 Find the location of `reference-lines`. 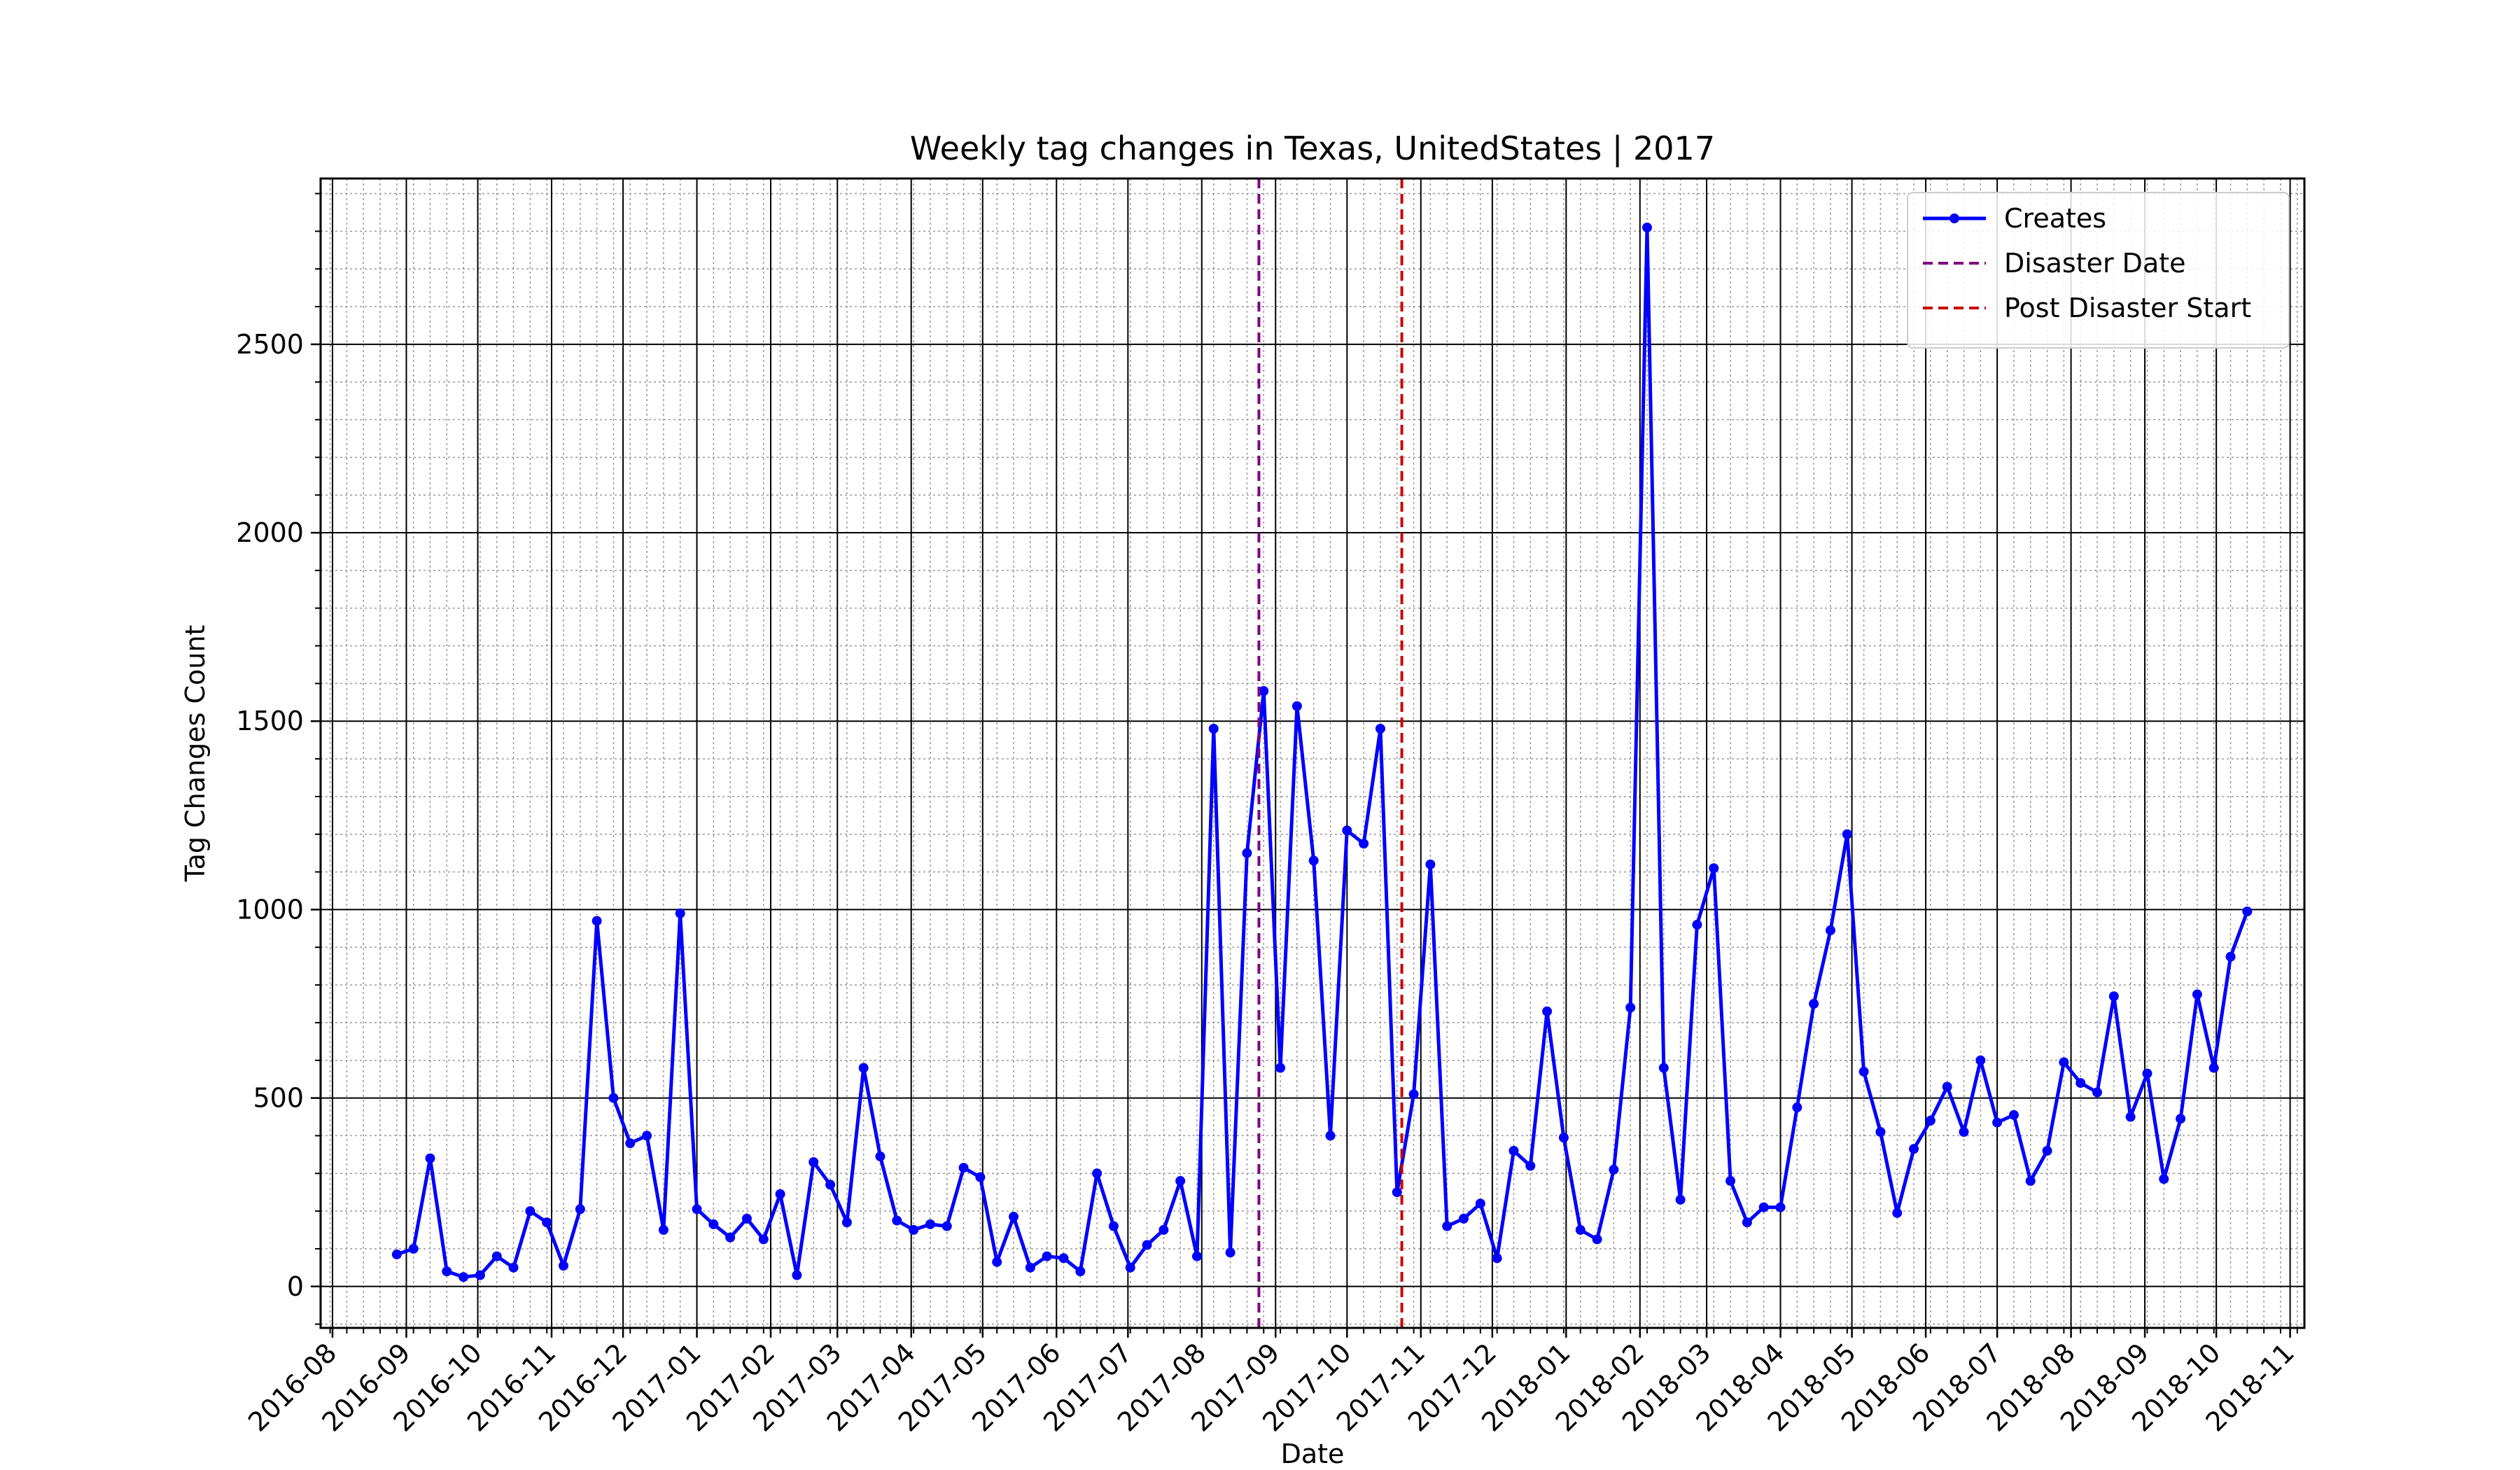

reference-lines is located at coordinates (1330, 753).